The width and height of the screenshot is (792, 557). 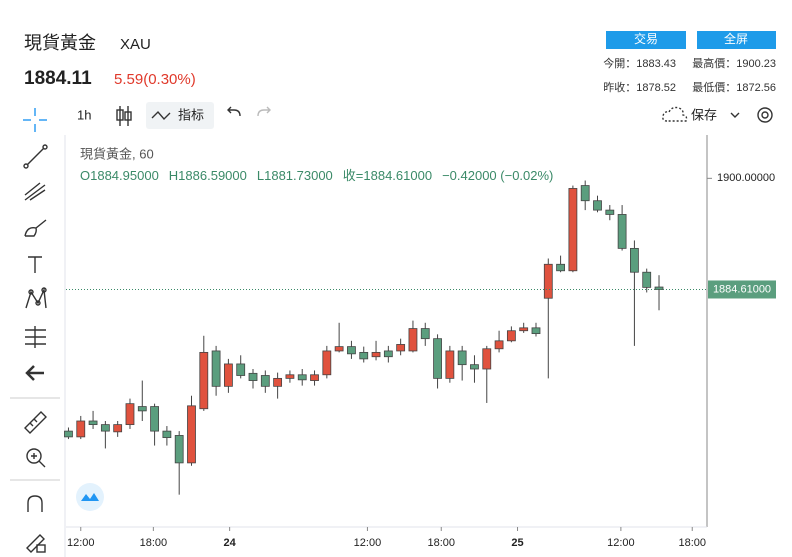 What do you see at coordinates (387, 175) in the screenshot?
I see `legend-value: 收=1884.61000` at bounding box center [387, 175].